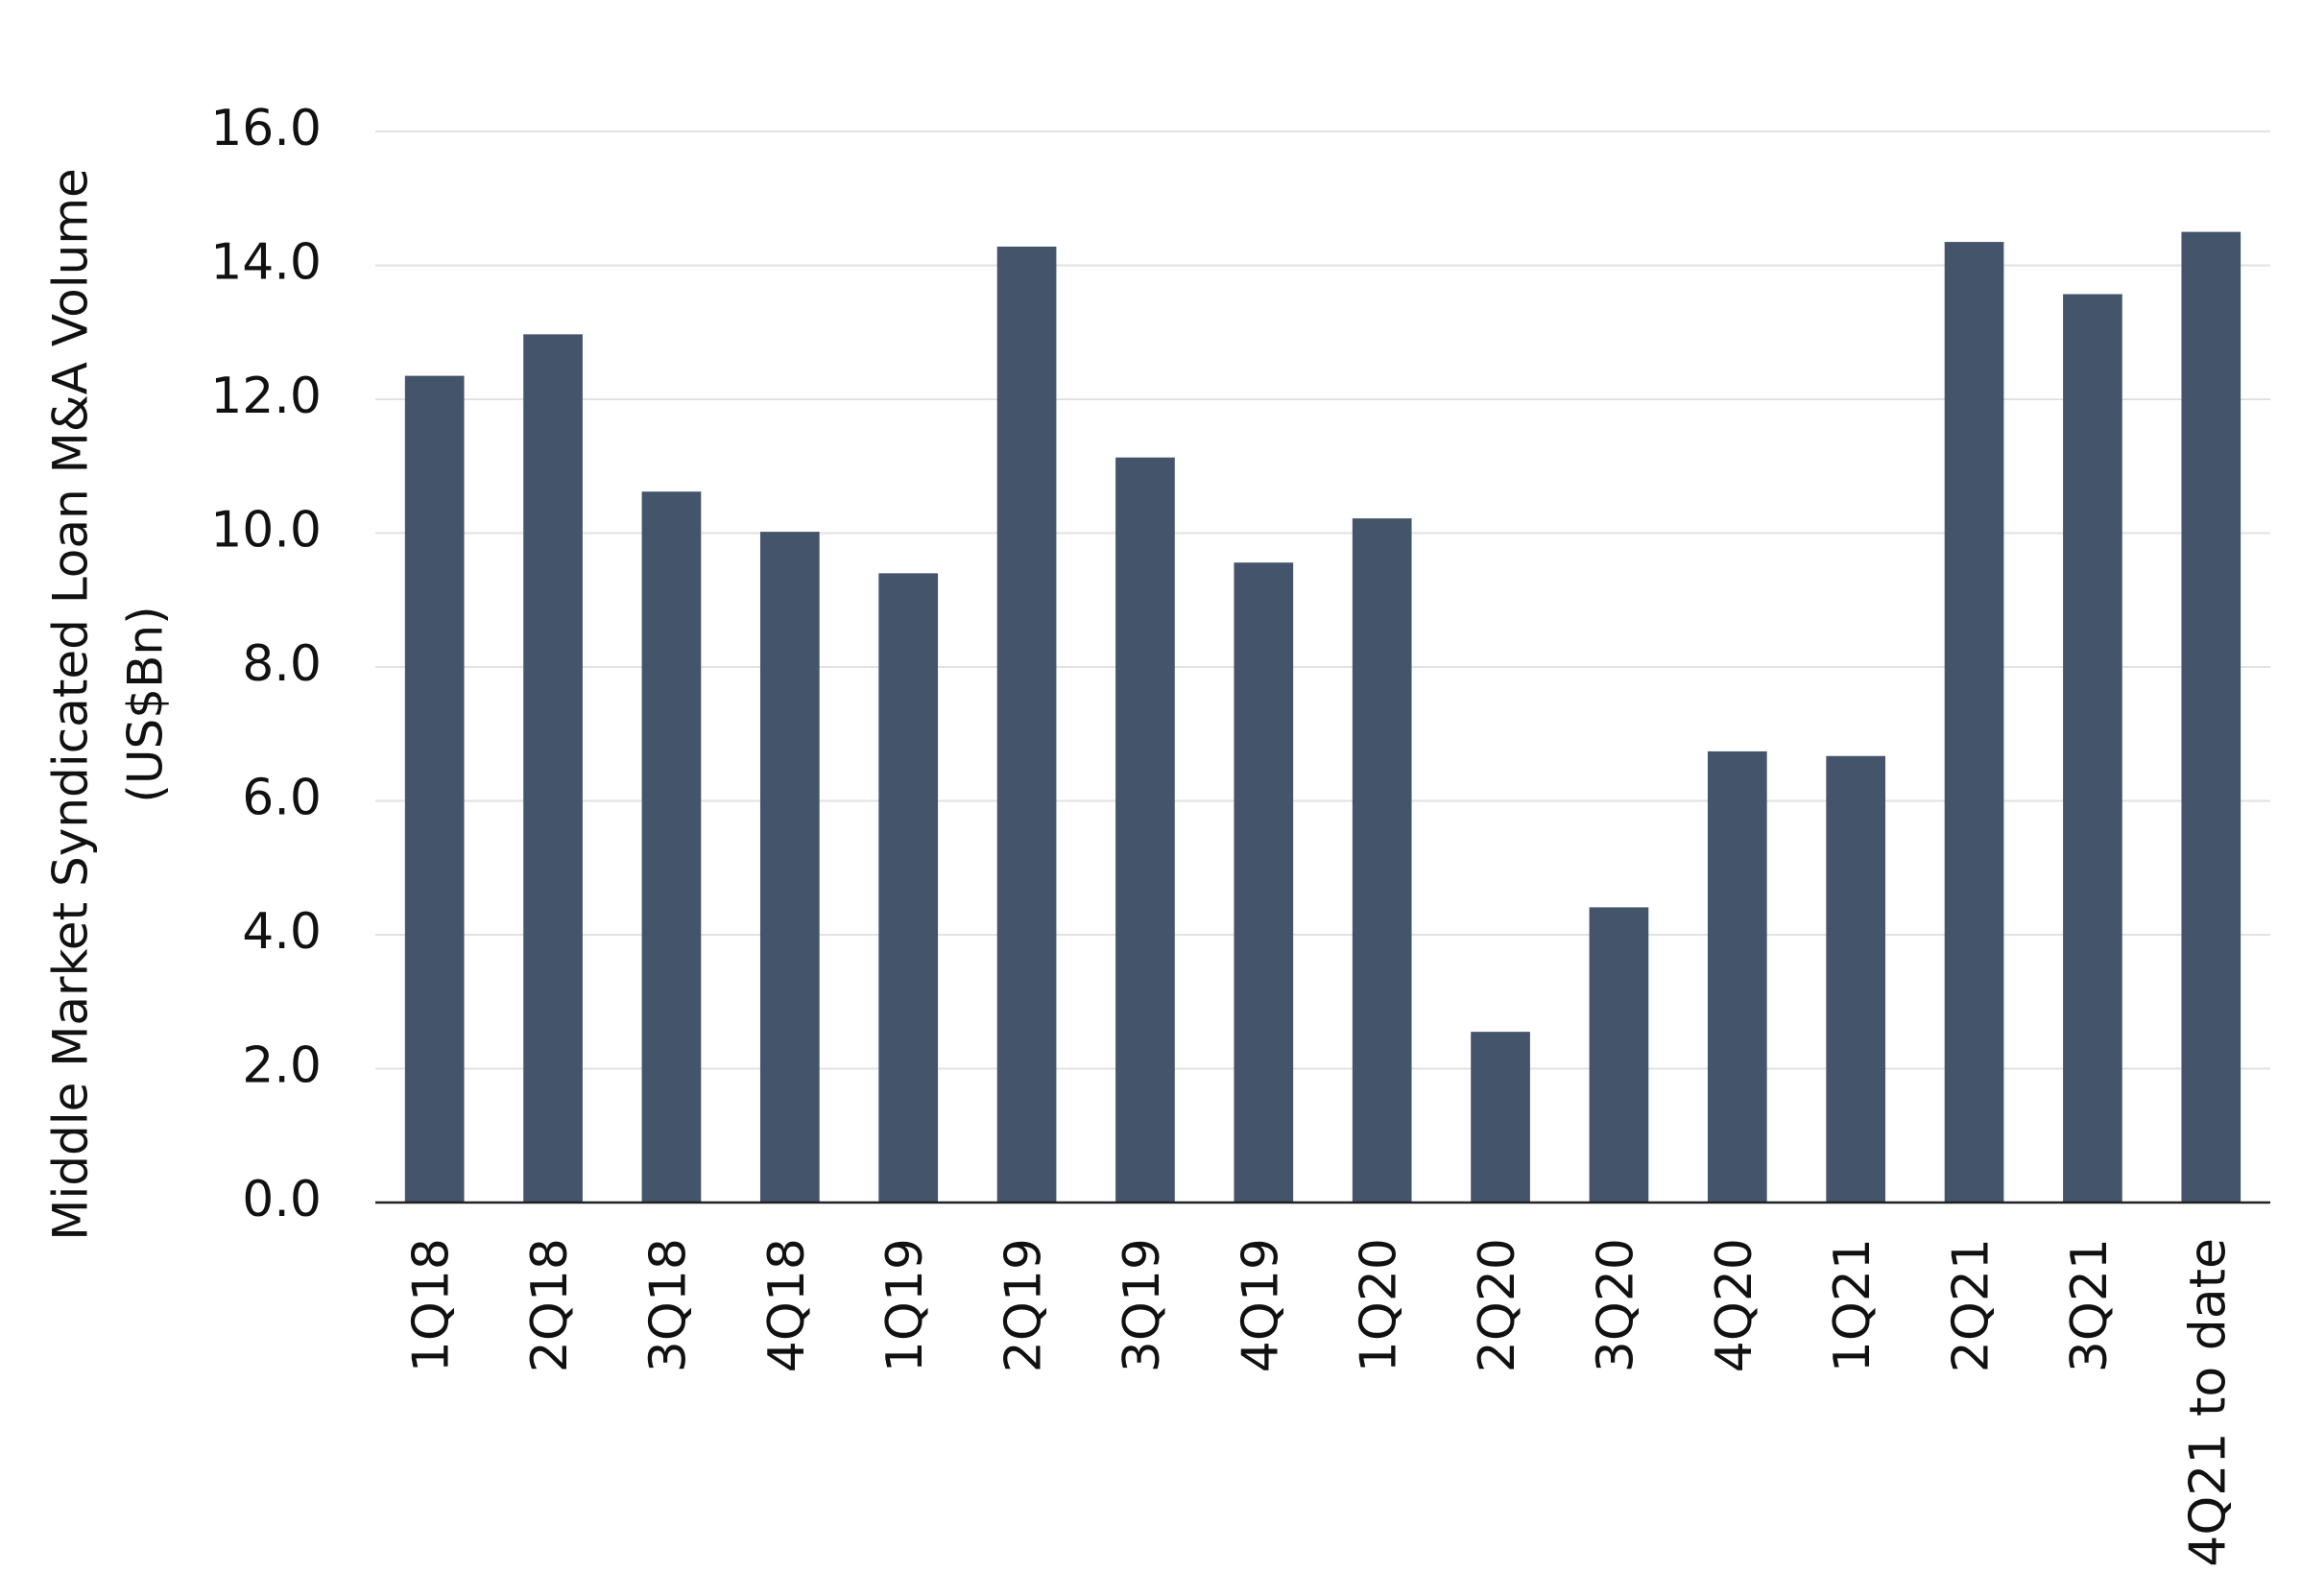  I want to click on x-tick-label: 3Q18, so click(668, 1305).